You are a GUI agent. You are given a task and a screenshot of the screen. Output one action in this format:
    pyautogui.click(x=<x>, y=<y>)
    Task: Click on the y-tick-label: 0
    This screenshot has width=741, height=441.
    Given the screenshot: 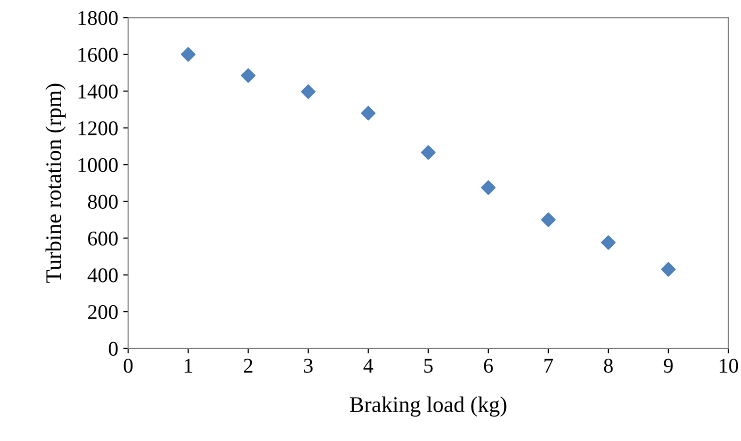 What is the action you would take?
    pyautogui.click(x=113, y=349)
    